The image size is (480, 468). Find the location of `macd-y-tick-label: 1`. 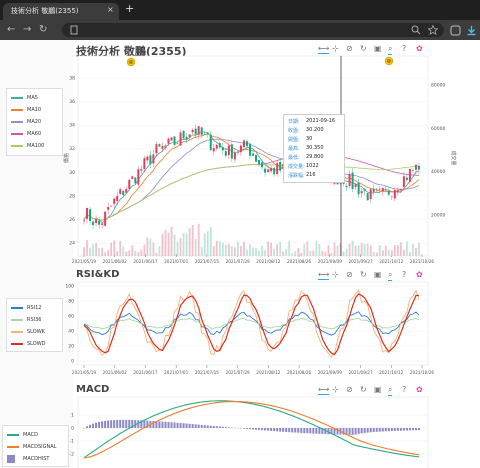

macd-y-tick-label: 1 is located at coordinates (72, 416).